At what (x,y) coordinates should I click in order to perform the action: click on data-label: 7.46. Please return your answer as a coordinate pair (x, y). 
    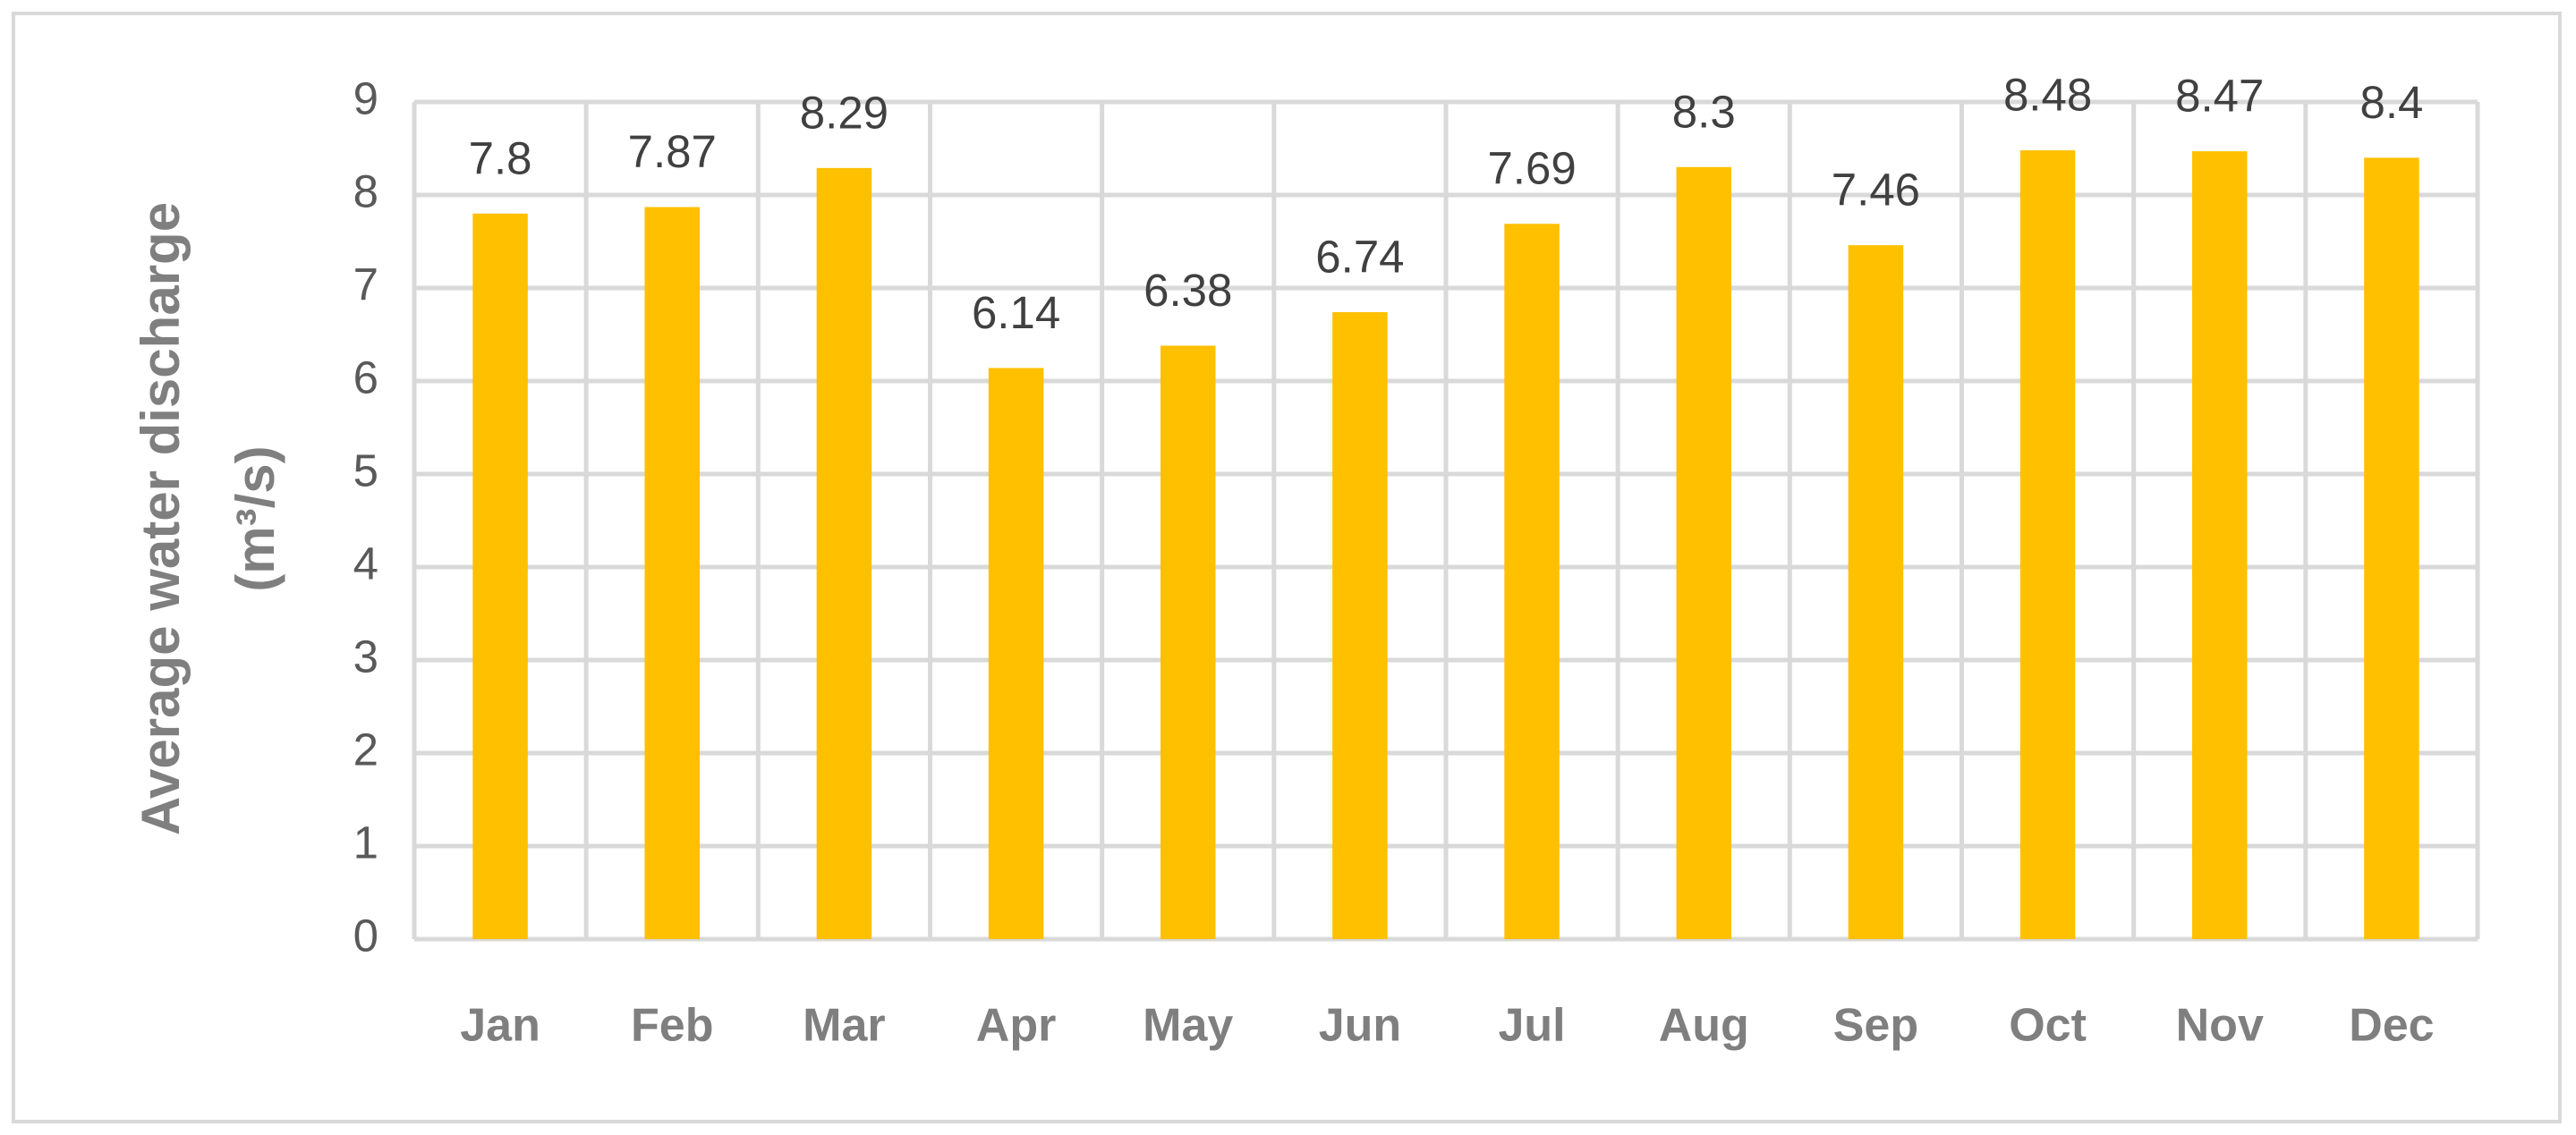
    Looking at the image, I should click on (1876, 190).